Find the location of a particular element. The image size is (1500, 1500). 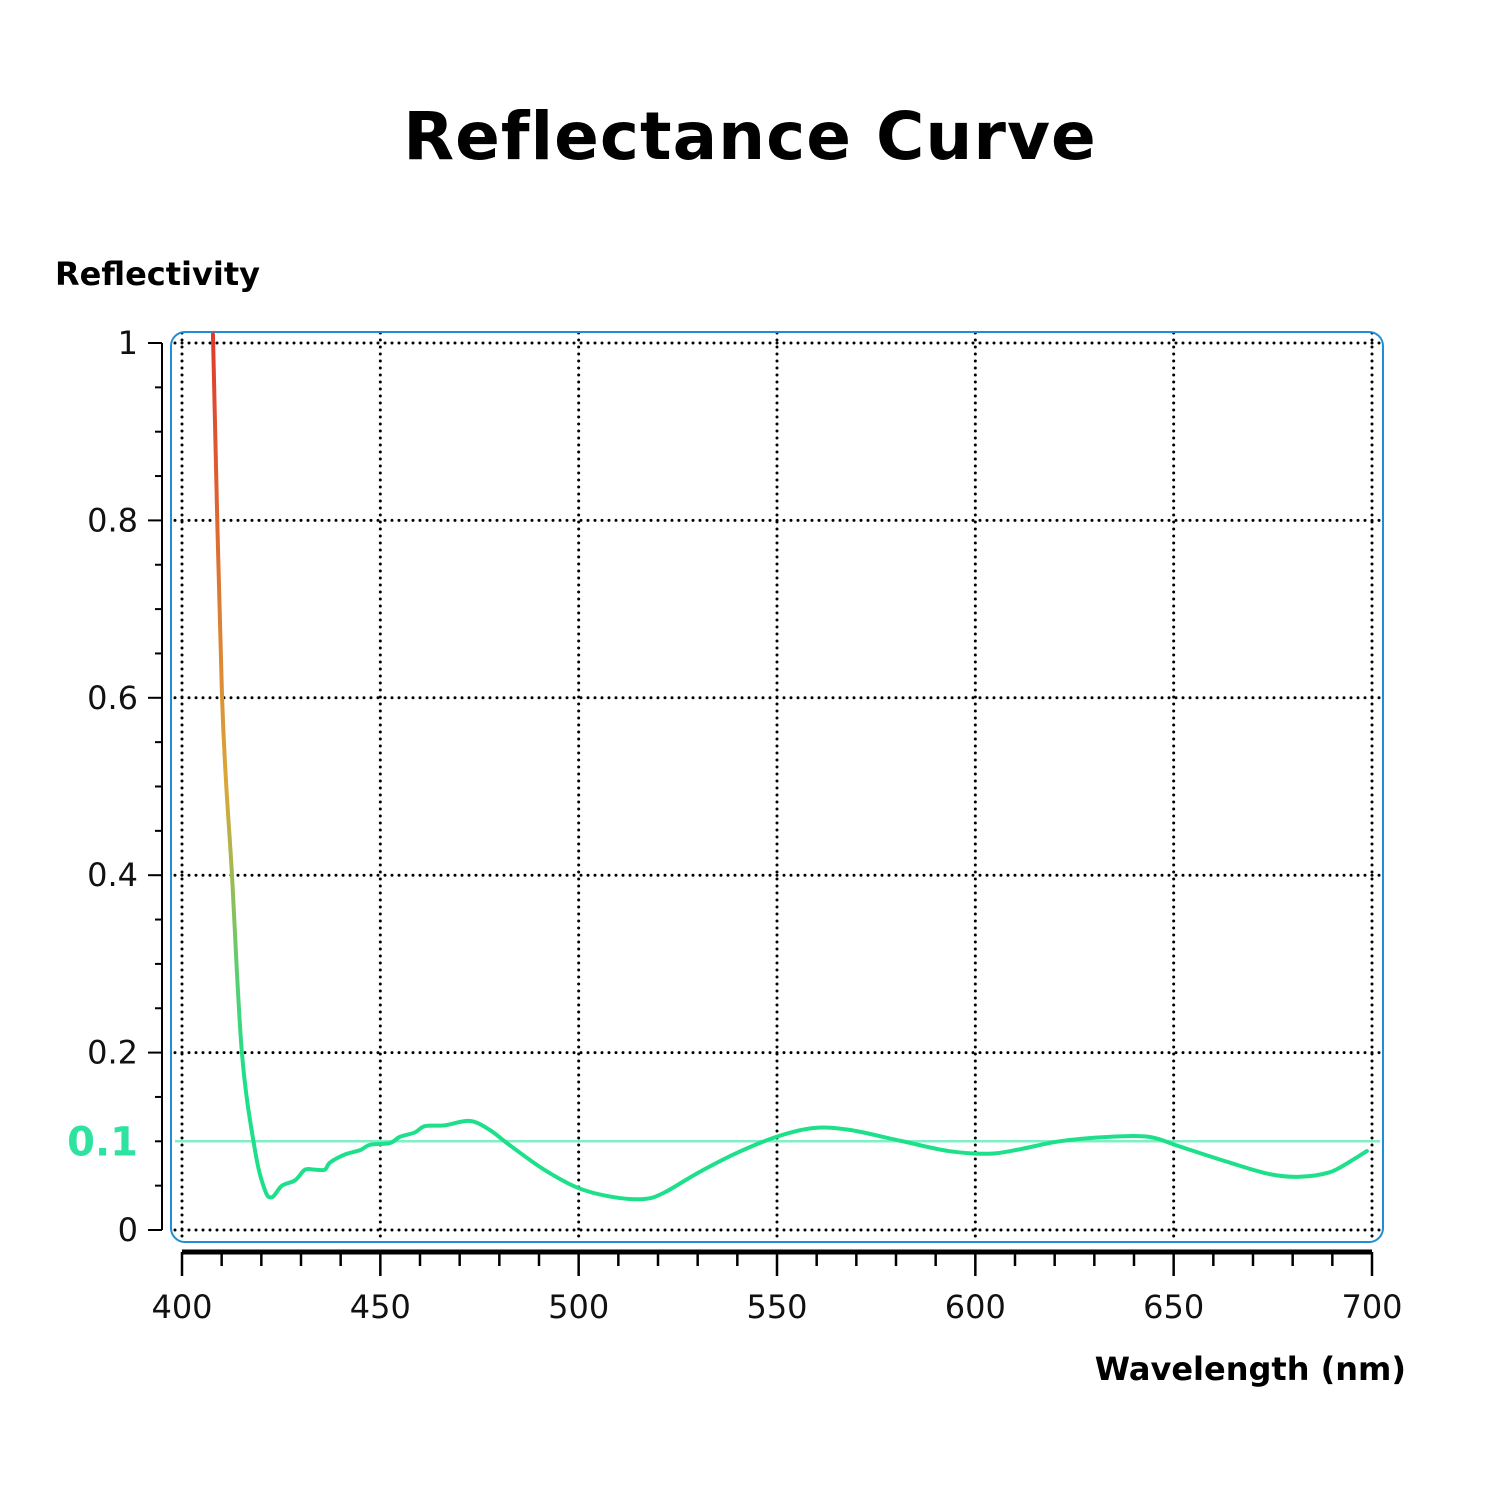

x-tick-label: 450 is located at coordinates (380, 1307).